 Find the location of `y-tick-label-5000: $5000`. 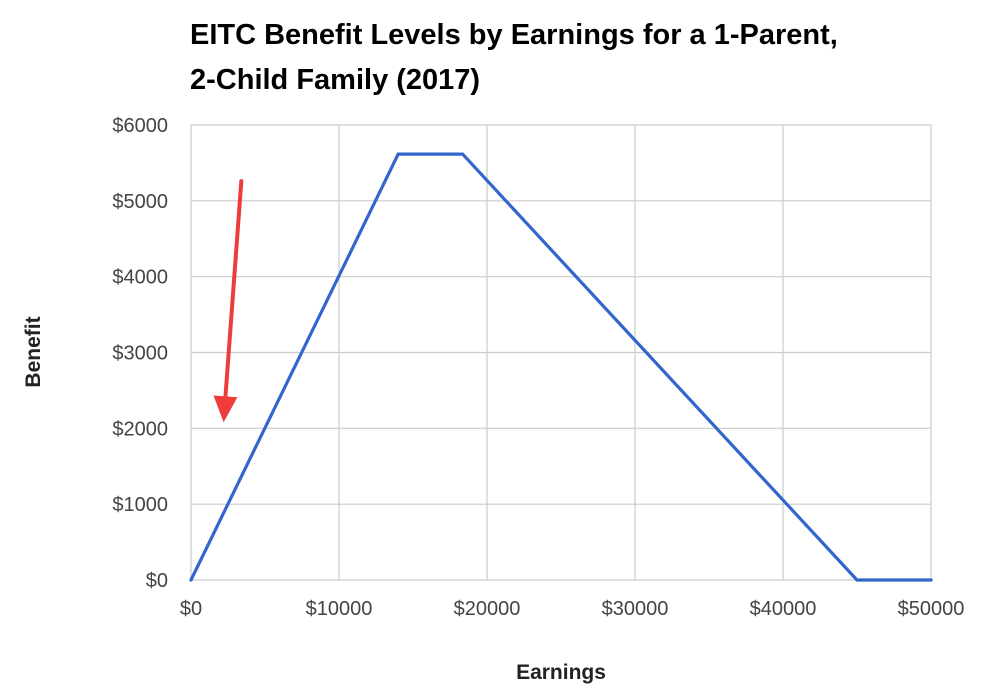

y-tick-label-5000: $5000 is located at coordinates (140, 202).